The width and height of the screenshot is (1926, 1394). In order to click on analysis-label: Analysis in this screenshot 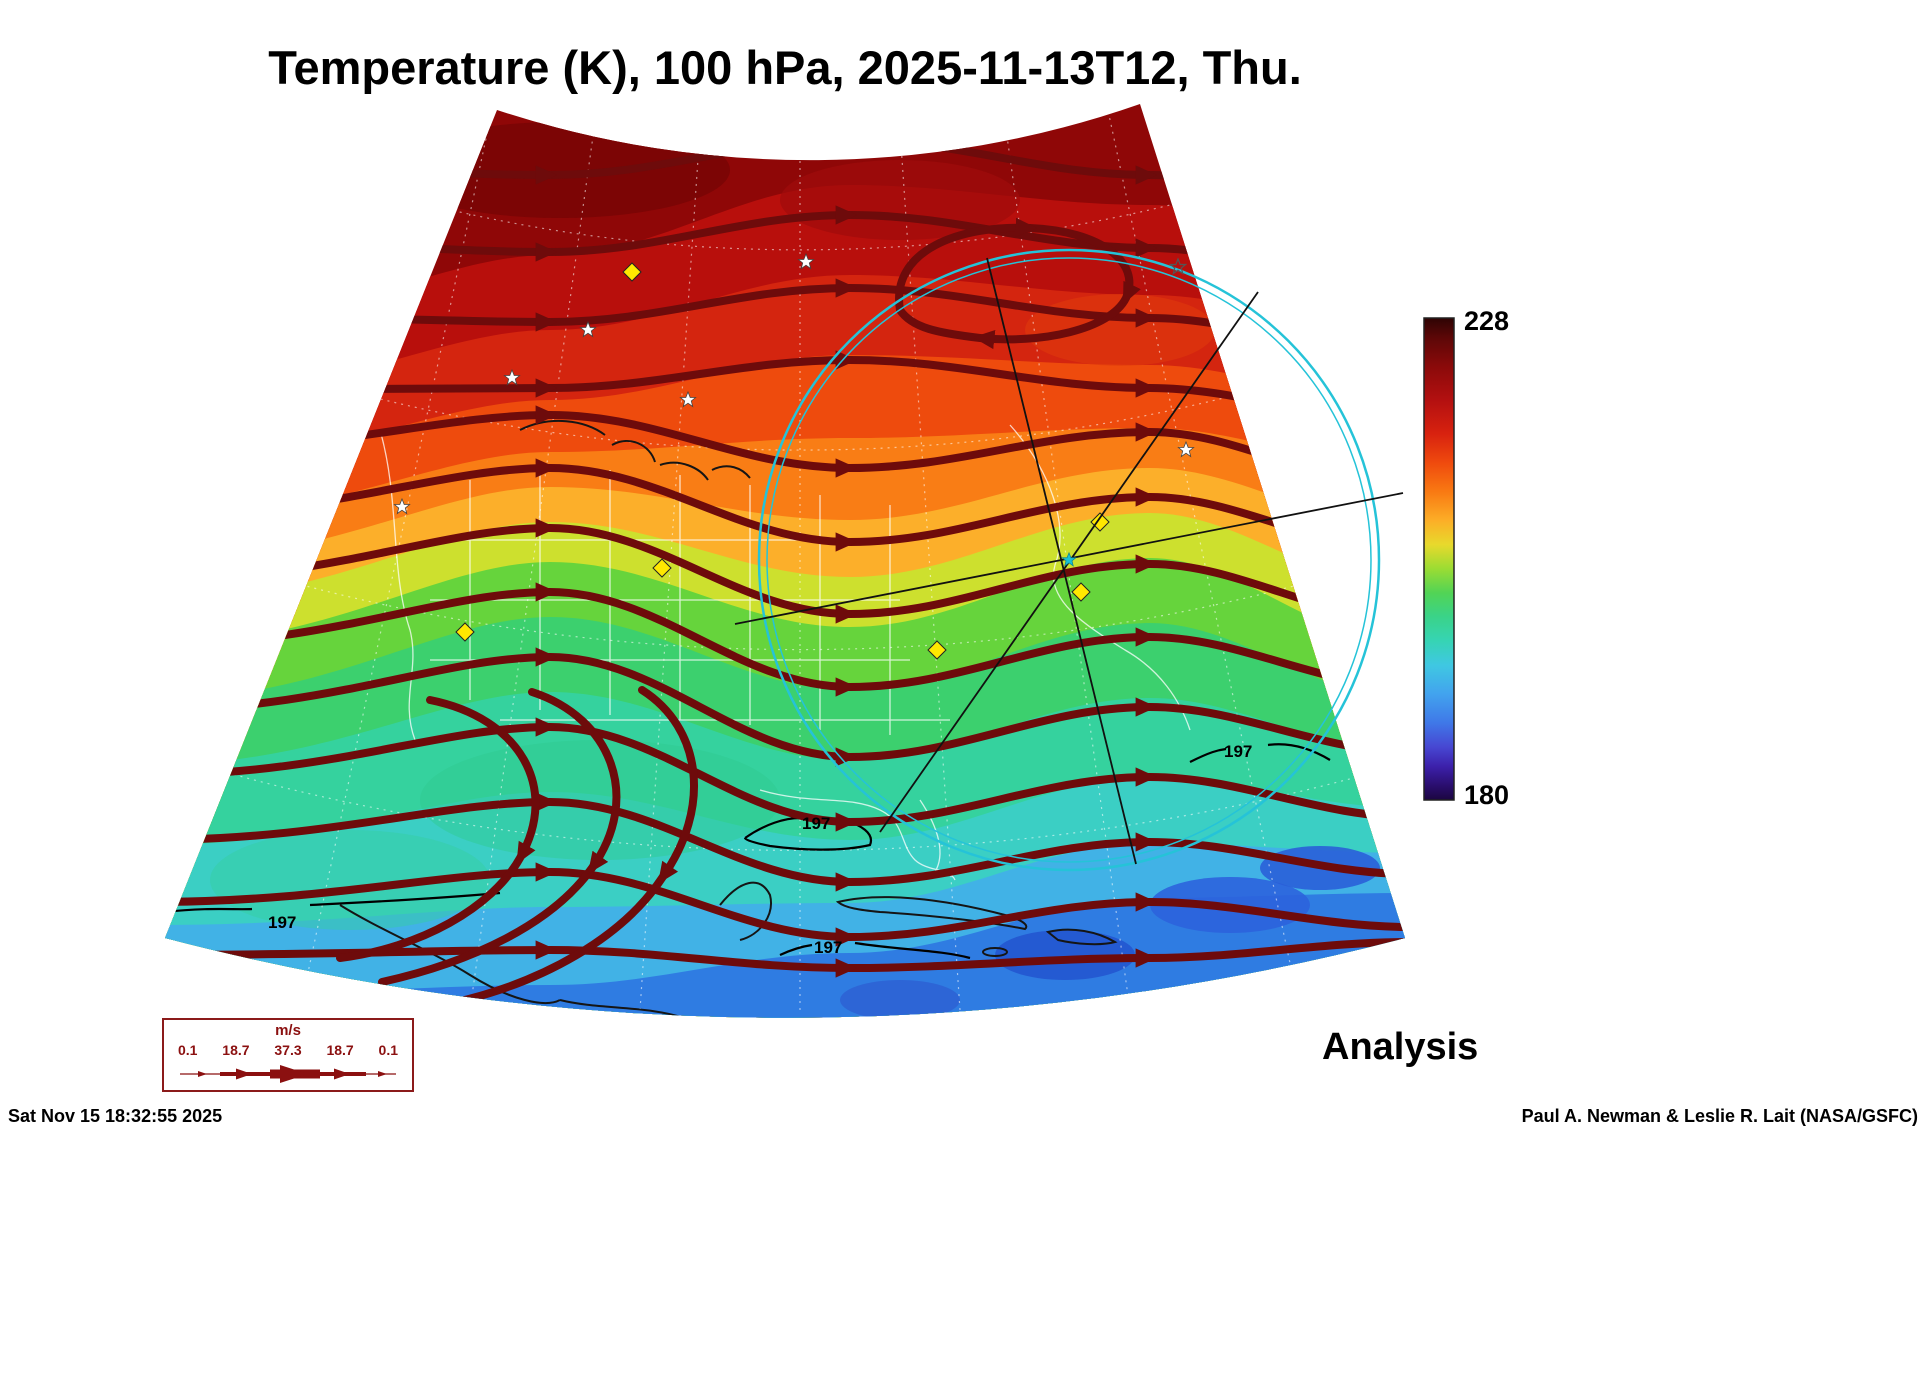, I will do `click(1400, 1047)`.